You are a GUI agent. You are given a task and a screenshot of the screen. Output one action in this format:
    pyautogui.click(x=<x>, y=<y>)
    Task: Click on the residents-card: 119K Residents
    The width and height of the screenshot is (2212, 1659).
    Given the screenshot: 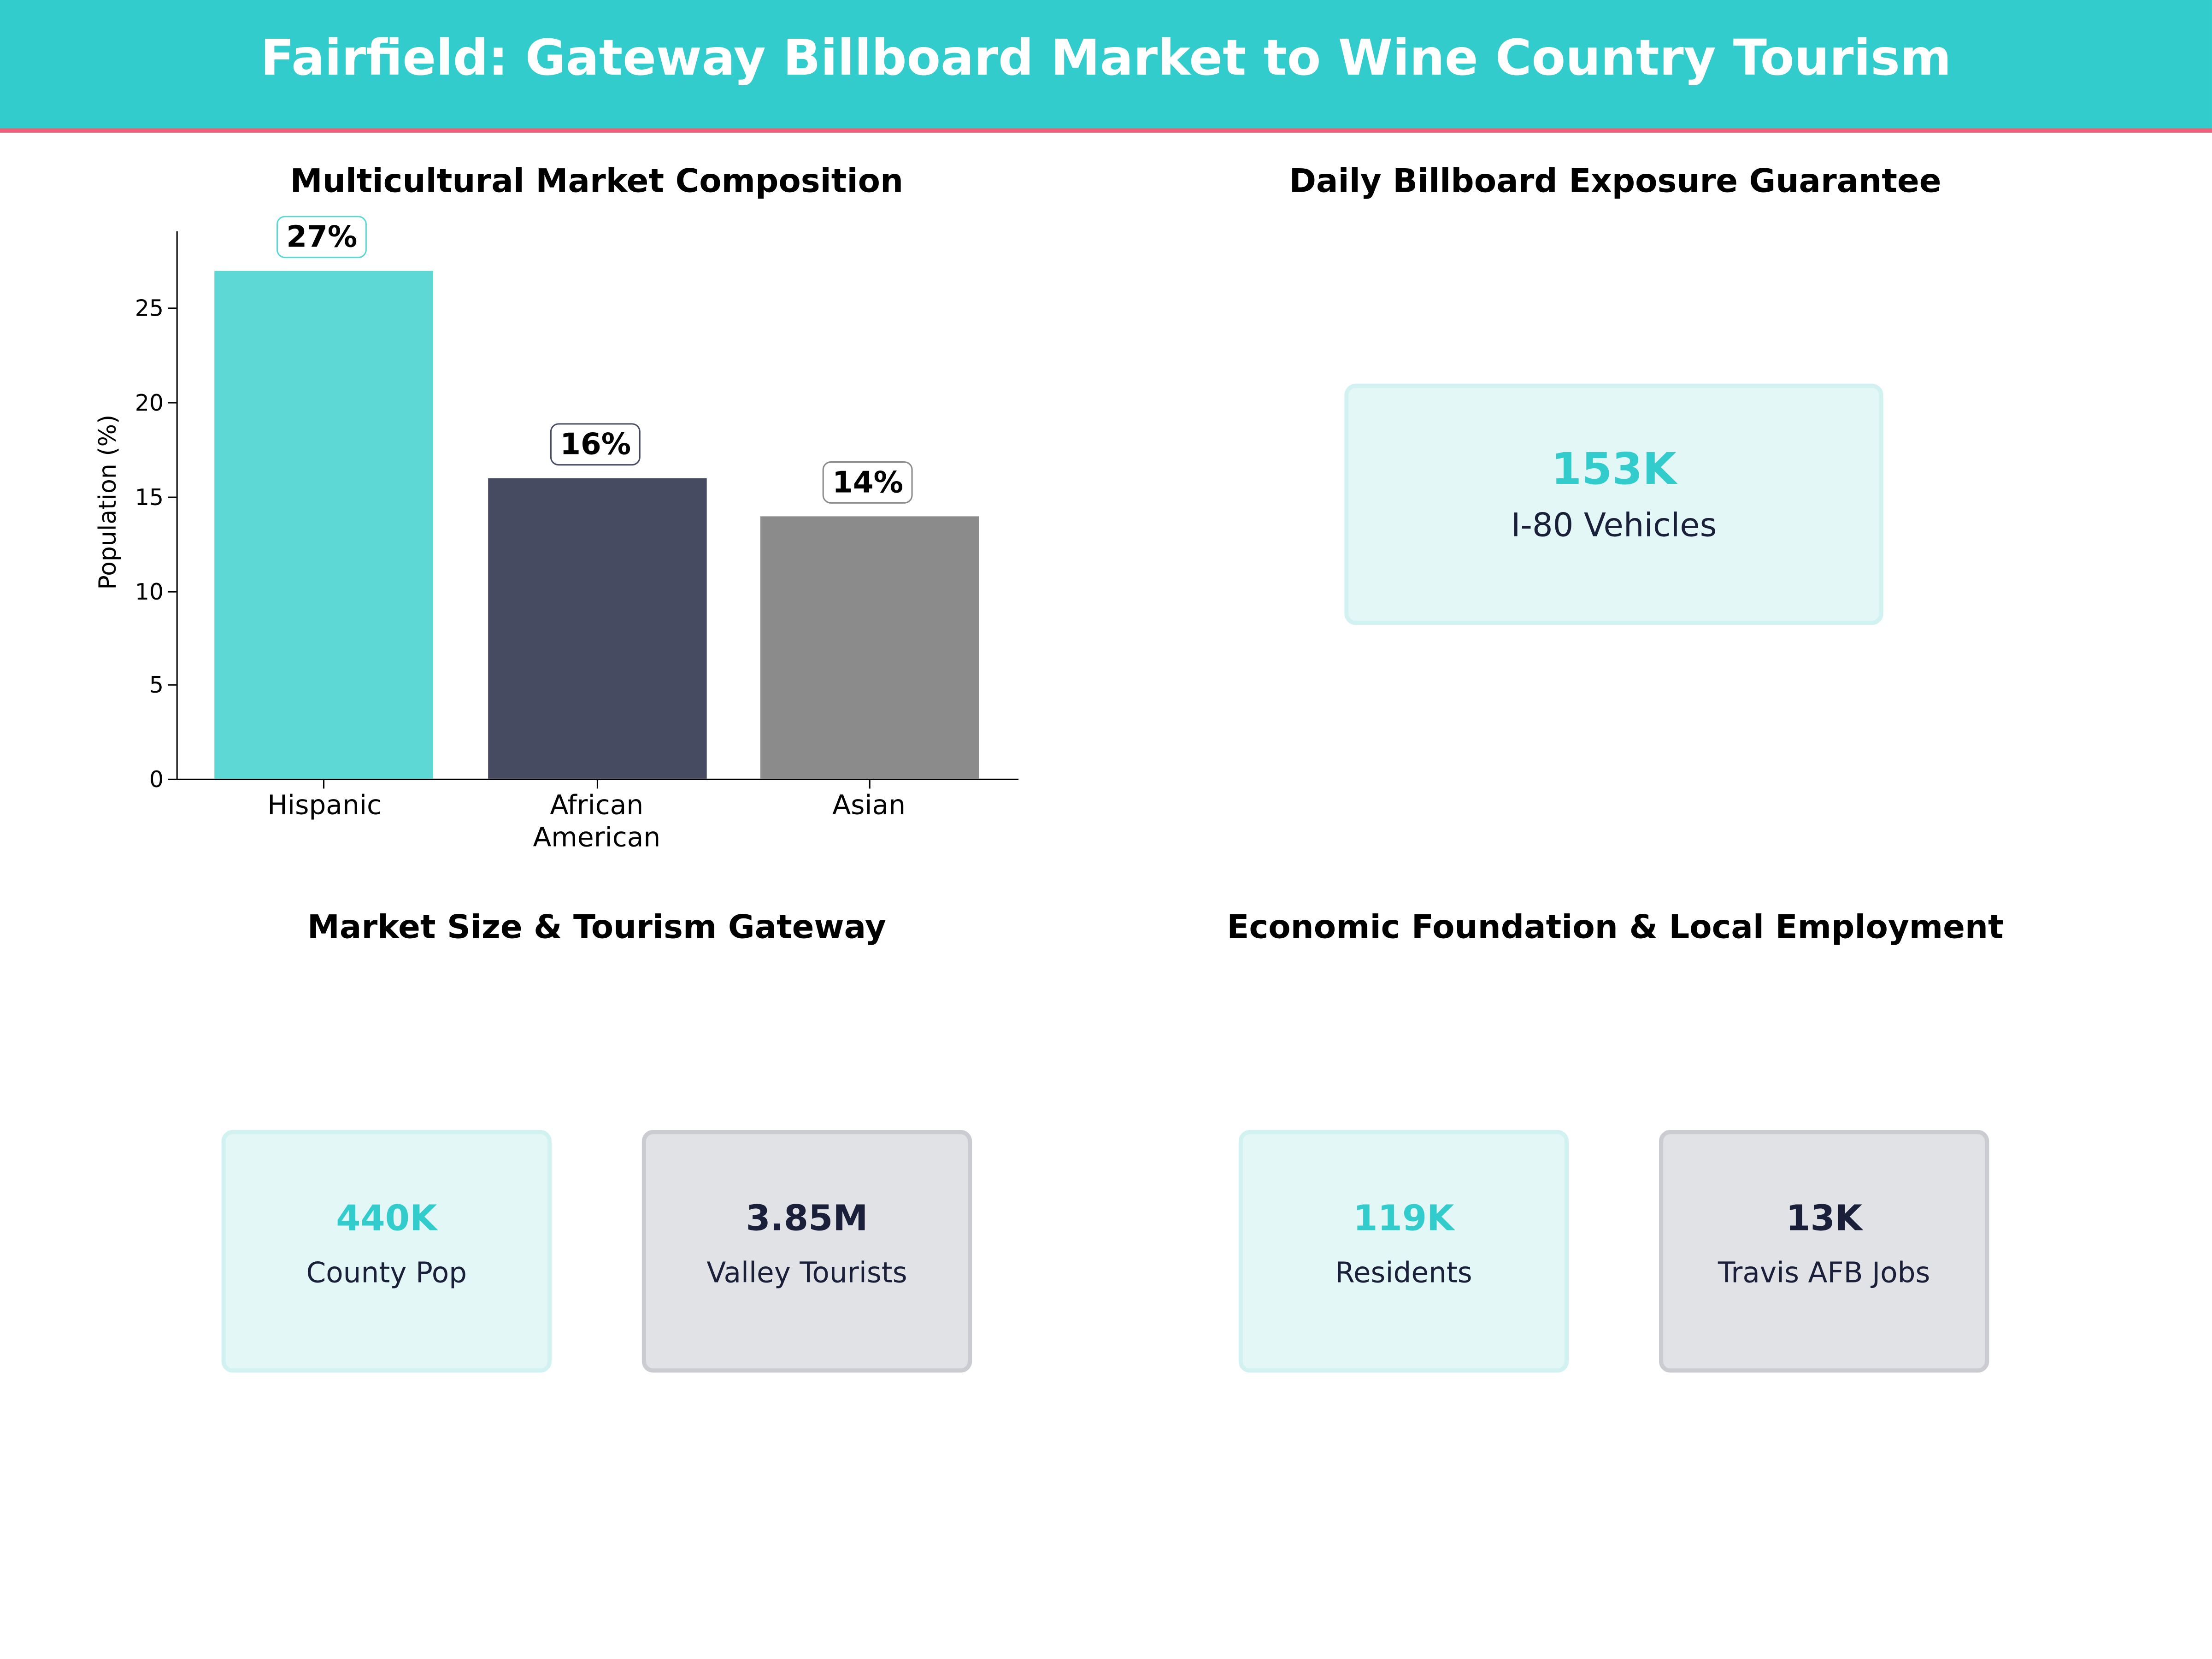 What is the action you would take?
    pyautogui.click(x=1403, y=1251)
    